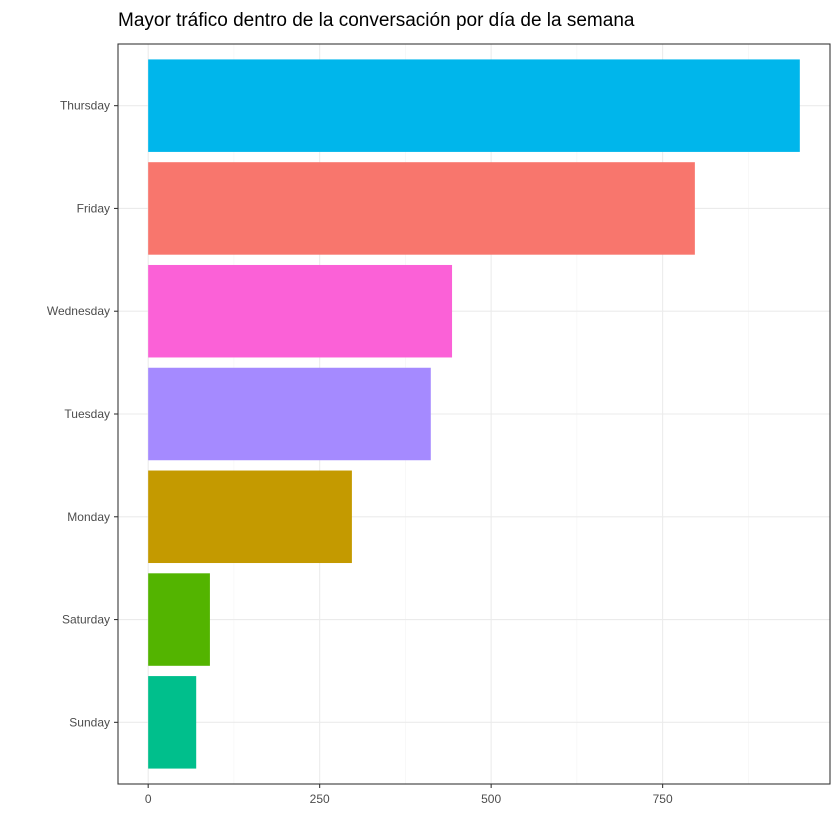  I want to click on y-tick-label: Monday, so click(88, 517).